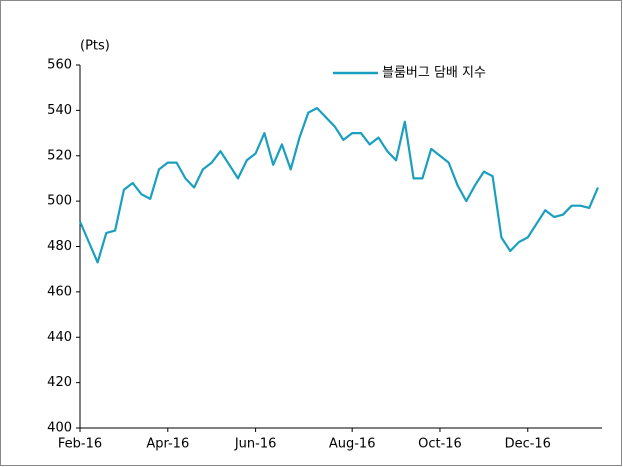 The image size is (623, 467). Describe the element at coordinates (59, 155) in the screenshot. I see `y-tick-label: 520` at that location.